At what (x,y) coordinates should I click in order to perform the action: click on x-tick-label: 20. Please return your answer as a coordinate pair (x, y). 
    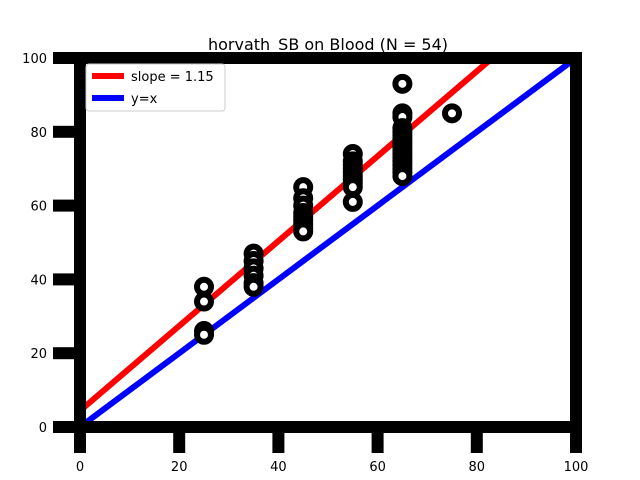
    Looking at the image, I should click on (179, 467).